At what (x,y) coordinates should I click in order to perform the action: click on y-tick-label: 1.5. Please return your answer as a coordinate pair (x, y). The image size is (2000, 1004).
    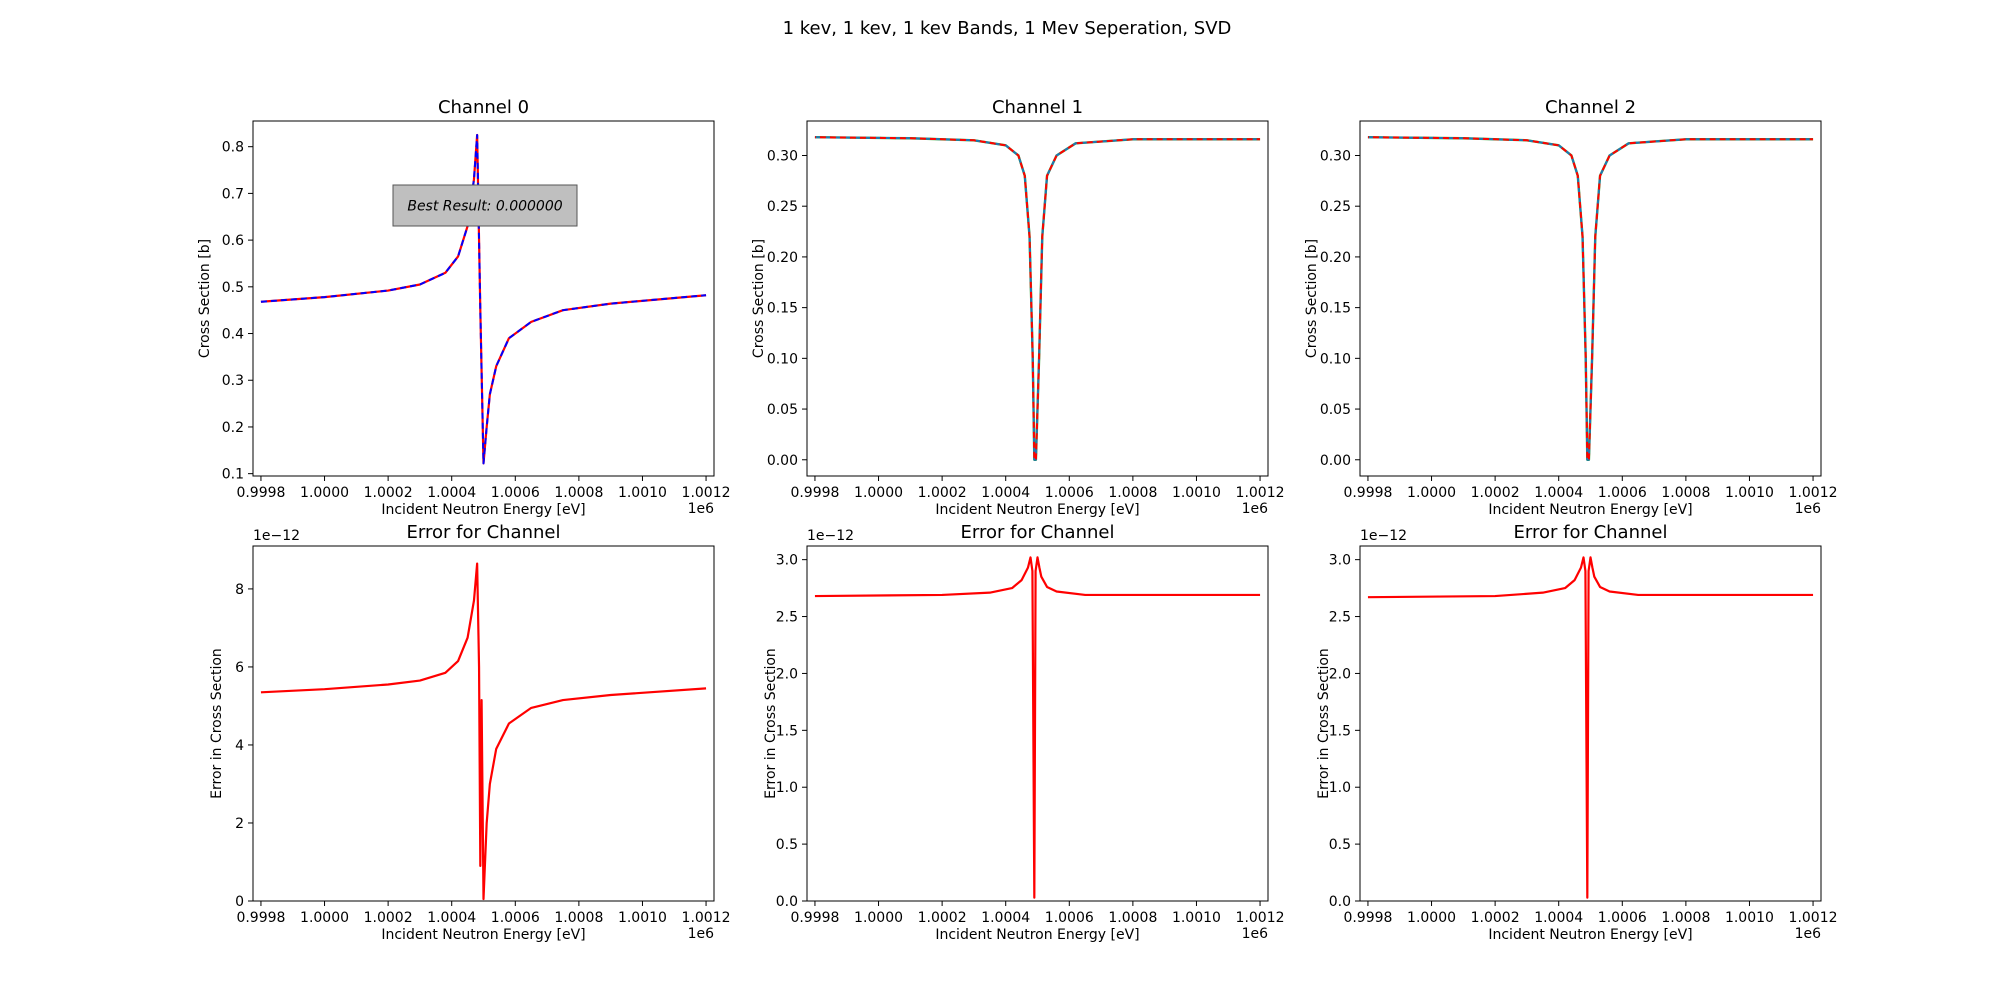
    Looking at the image, I should click on (1340, 731).